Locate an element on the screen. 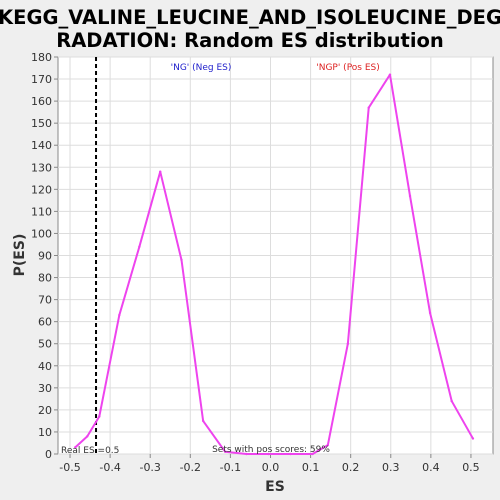 The width and height of the screenshot is (500, 500). y-tick-label: 160 is located at coordinates (41, 101).